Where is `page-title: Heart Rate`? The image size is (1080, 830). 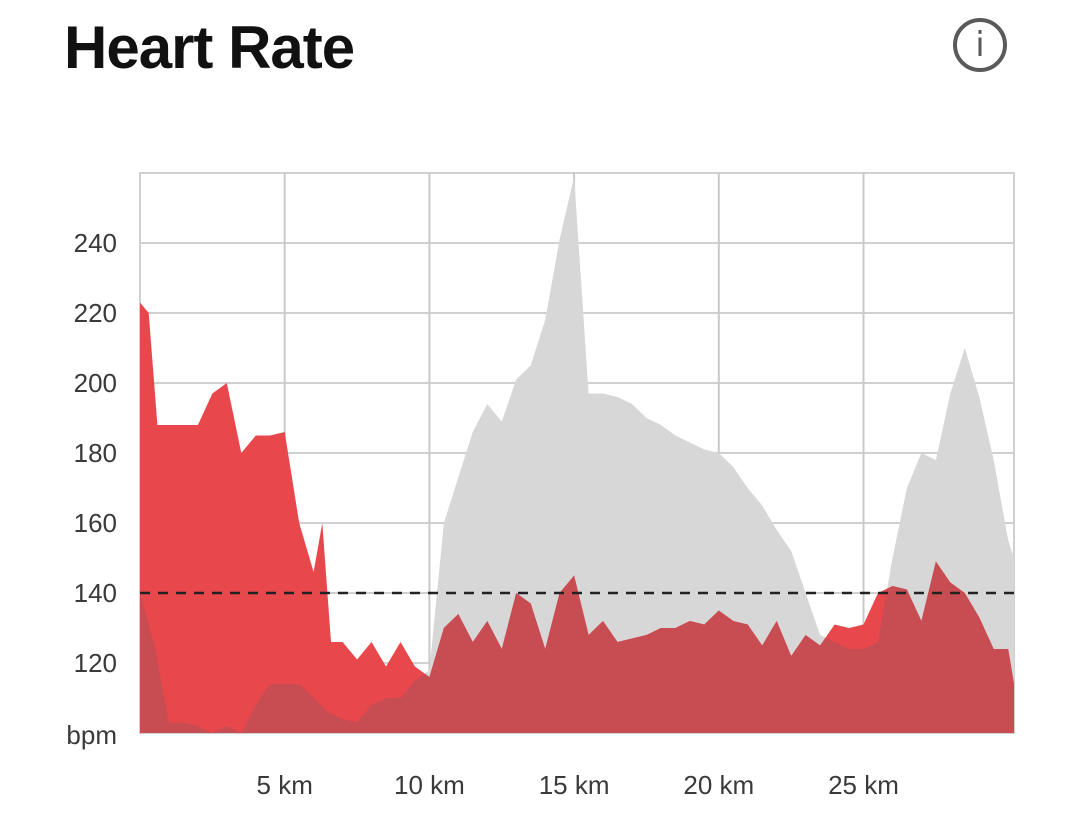
page-title: Heart Rate is located at coordinates (209, 47).